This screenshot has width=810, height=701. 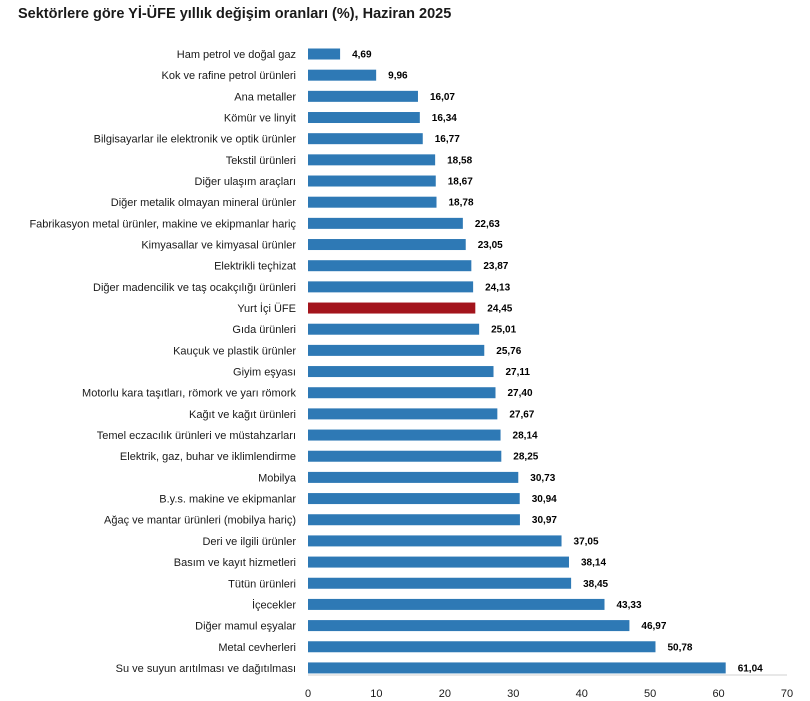 I want to click on category-label: Mobilya, so click(x=277, y=478).